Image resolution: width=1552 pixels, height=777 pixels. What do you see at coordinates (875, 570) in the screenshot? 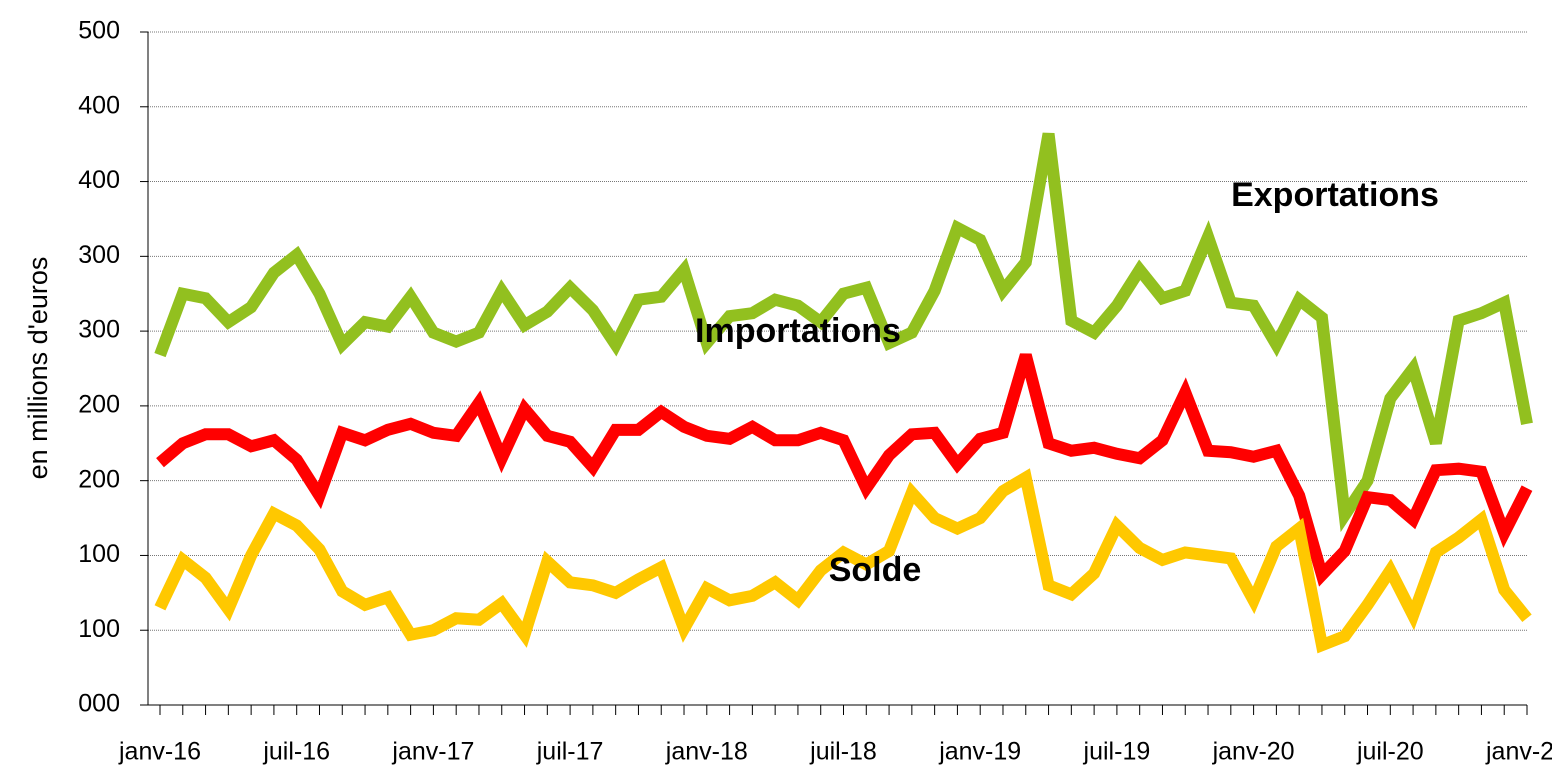
I see `annotation: Solde` at bounding box center [875, 570].